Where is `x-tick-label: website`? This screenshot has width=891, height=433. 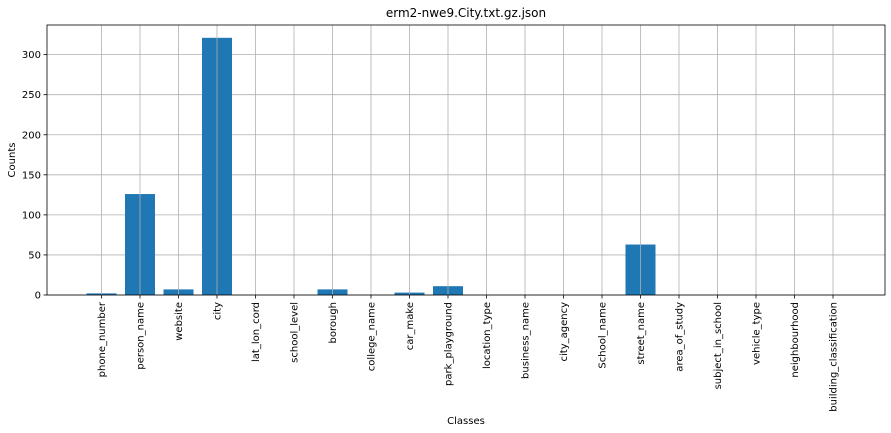
x-tick-label: website is located at coordinates (179, 321).